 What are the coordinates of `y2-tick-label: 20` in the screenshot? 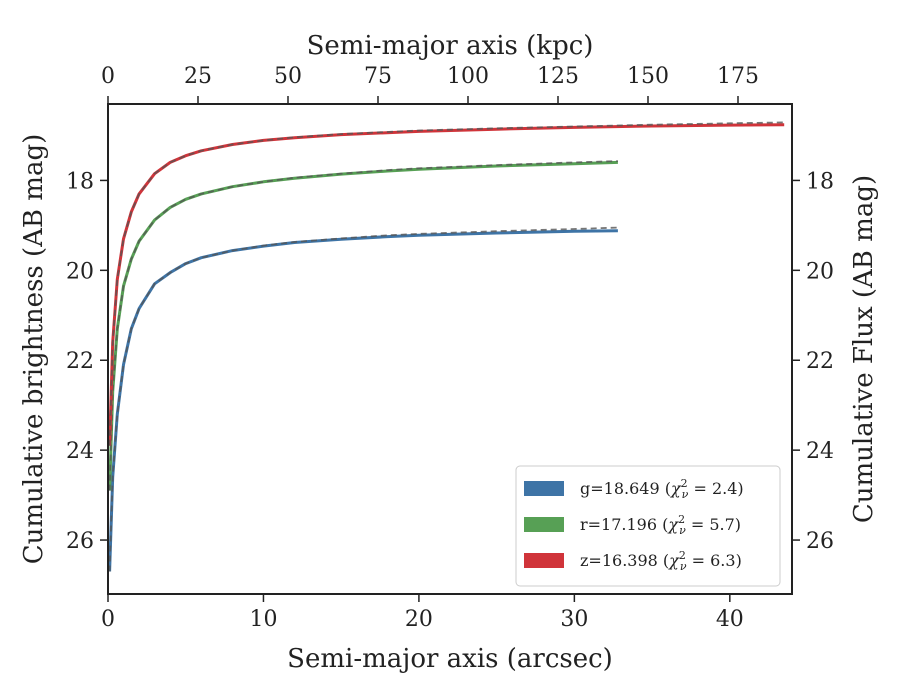 It's located at (820, 271).